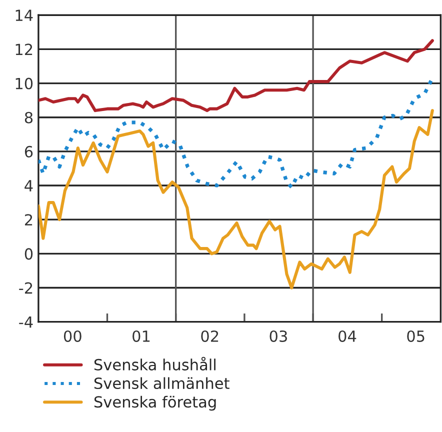 The width and height of the screenshot is (442, 432). What do you see at coordinates (155, 403) in the screenshot?
I see `legend-label: Svenska företag` at bounding box center [155, 403].